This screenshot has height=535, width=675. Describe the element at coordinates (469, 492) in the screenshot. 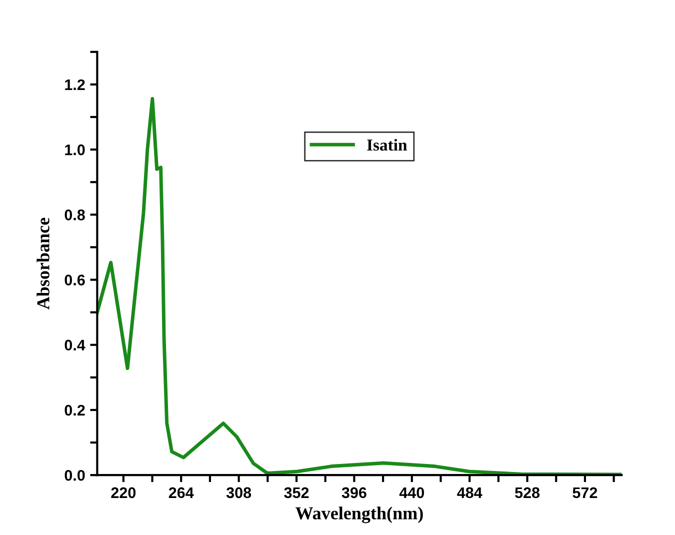

I see `x-tick-label: 484` at that location.